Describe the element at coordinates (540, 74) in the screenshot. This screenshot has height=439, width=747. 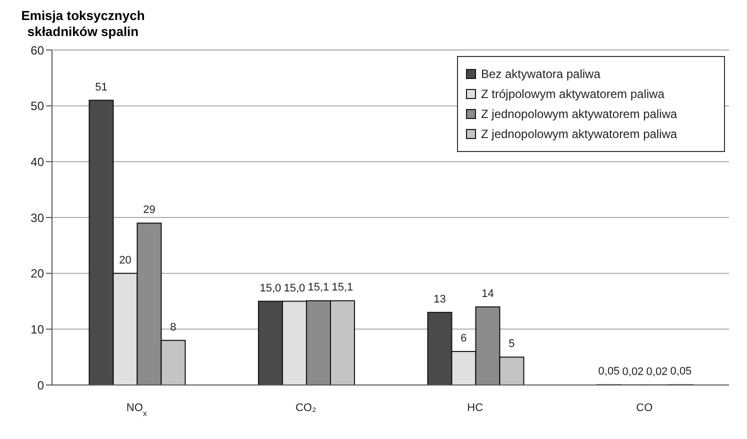
I see `legend-label: Bez aktywatora paliwa` at that location.